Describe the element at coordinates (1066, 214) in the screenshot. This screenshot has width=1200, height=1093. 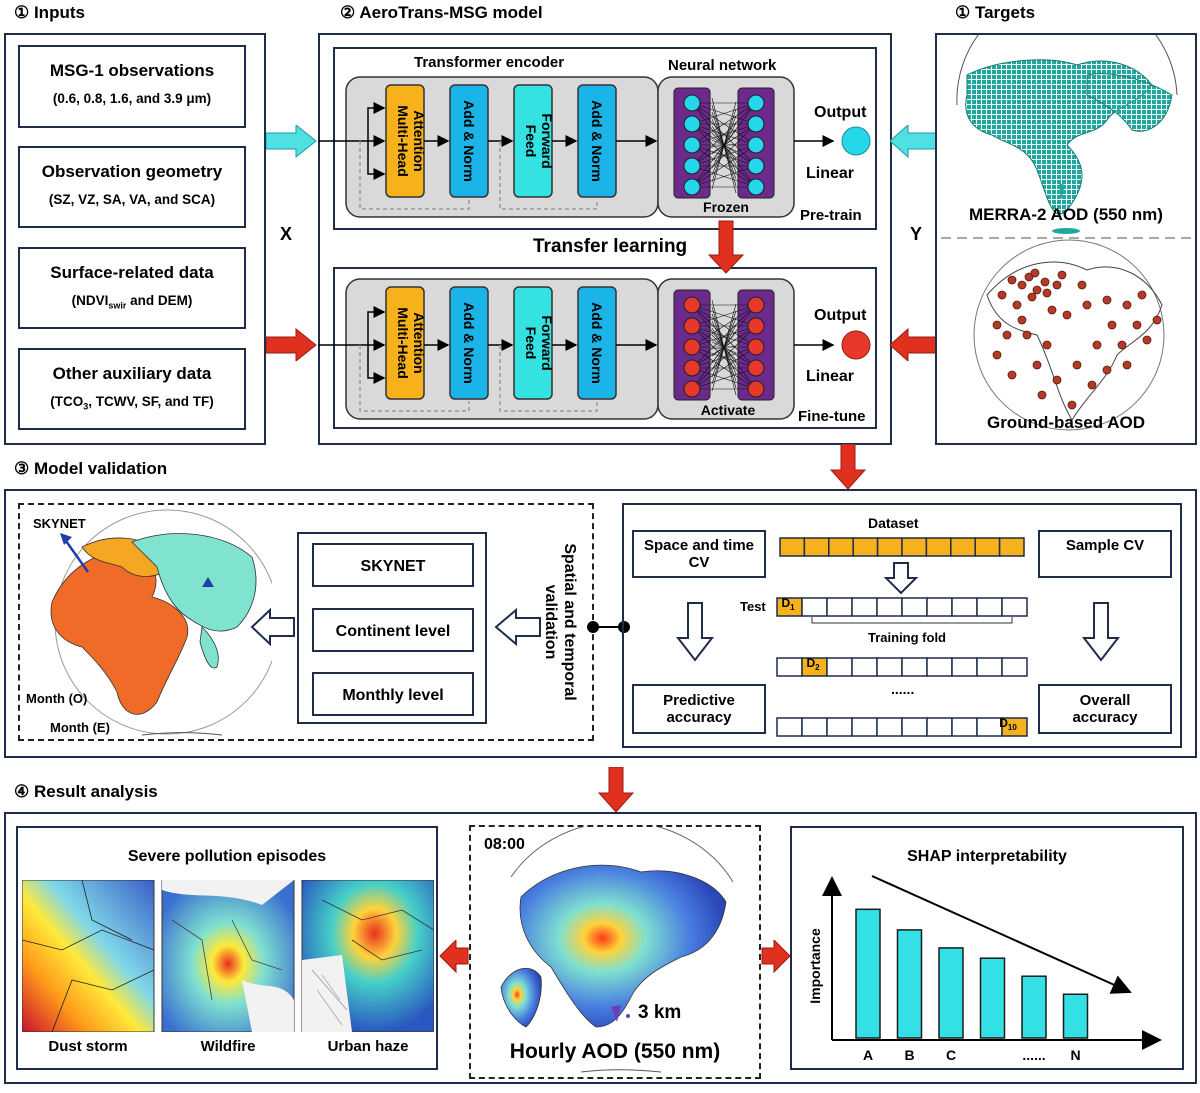
I see `merra-label: MERRA-2 AOD (550 nm)` at that location.